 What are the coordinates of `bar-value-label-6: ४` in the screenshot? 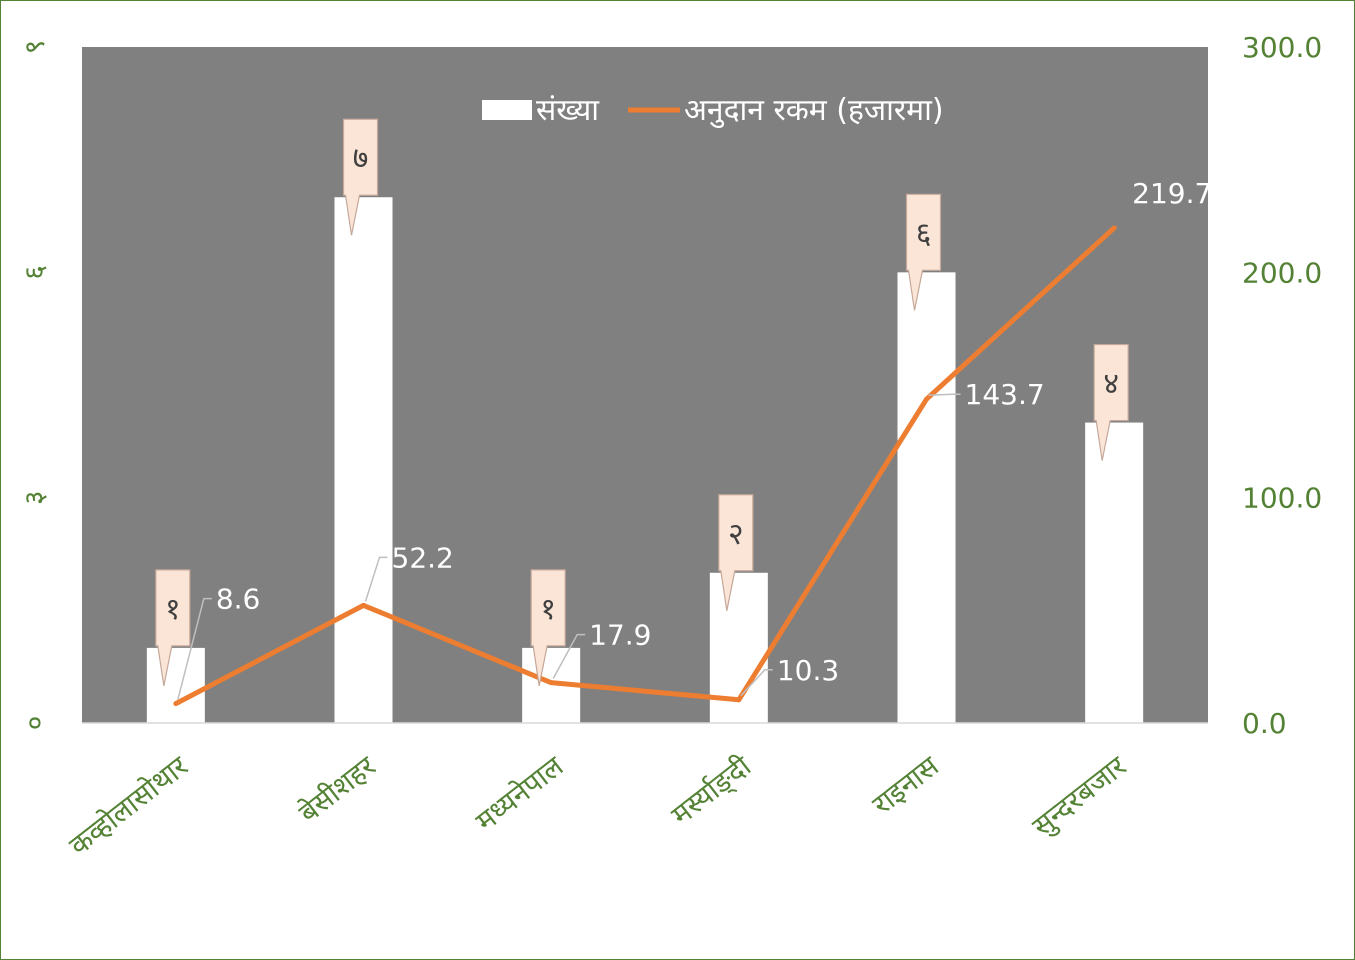 It's located at (1111, 384).